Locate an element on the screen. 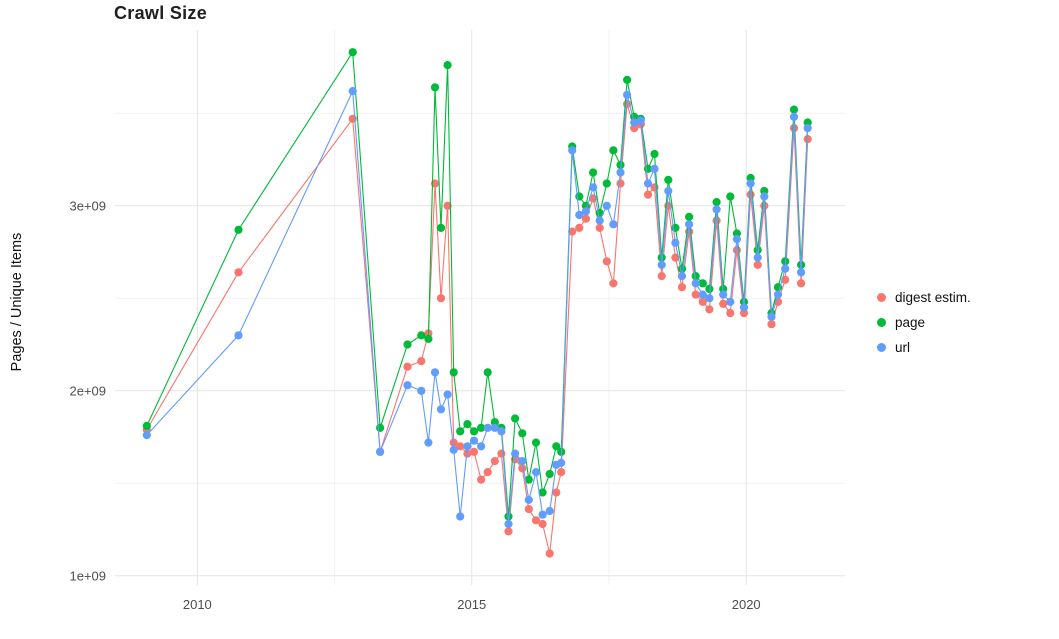 The width and height of the screenshot is (1059, 639). legend-label-url: url is located at coordinates (903, 347).